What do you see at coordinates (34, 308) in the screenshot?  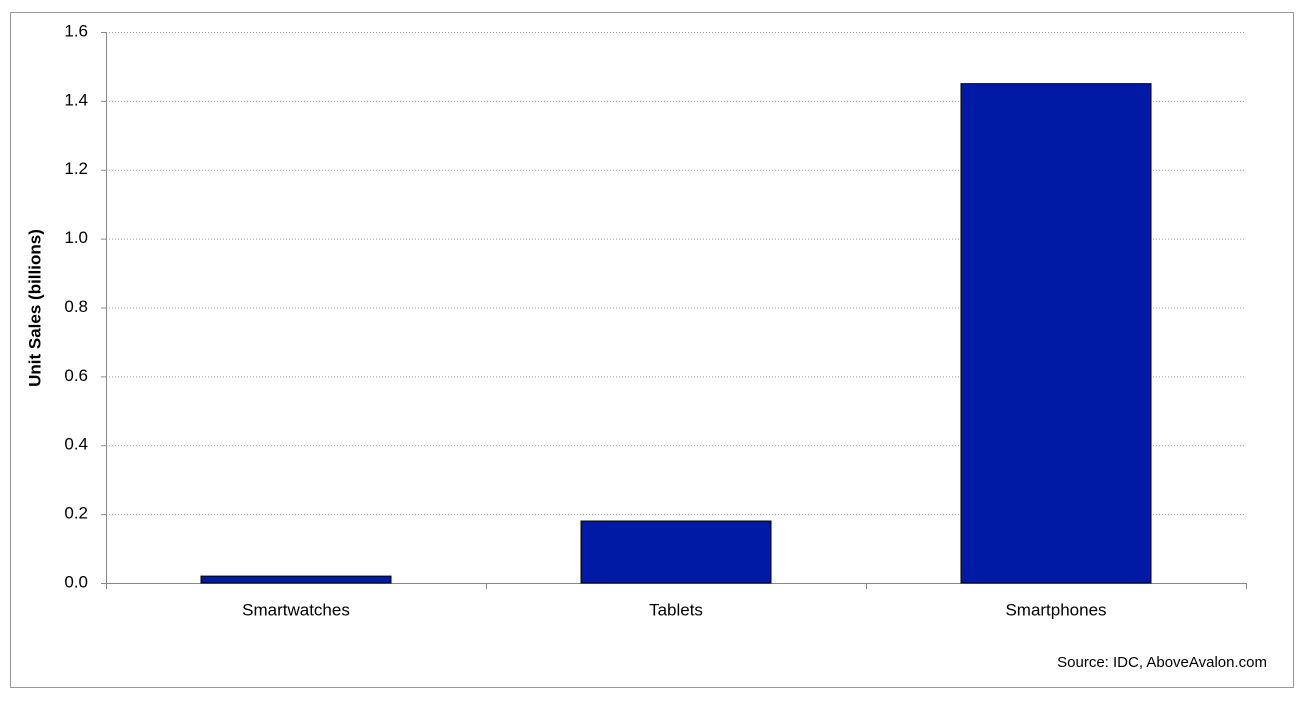 I see `y-axis-title: Unit Sales (billions)` at bounding box center [34, 308].